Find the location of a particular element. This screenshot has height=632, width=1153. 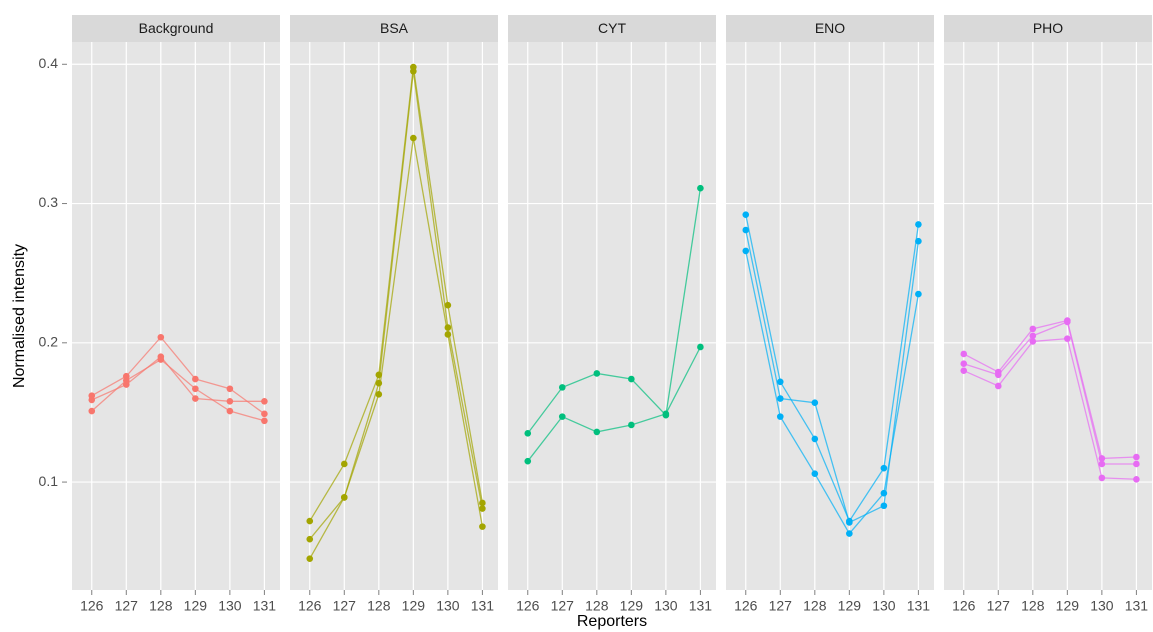

facet-title: BSA is located at coordinates (394, 28).